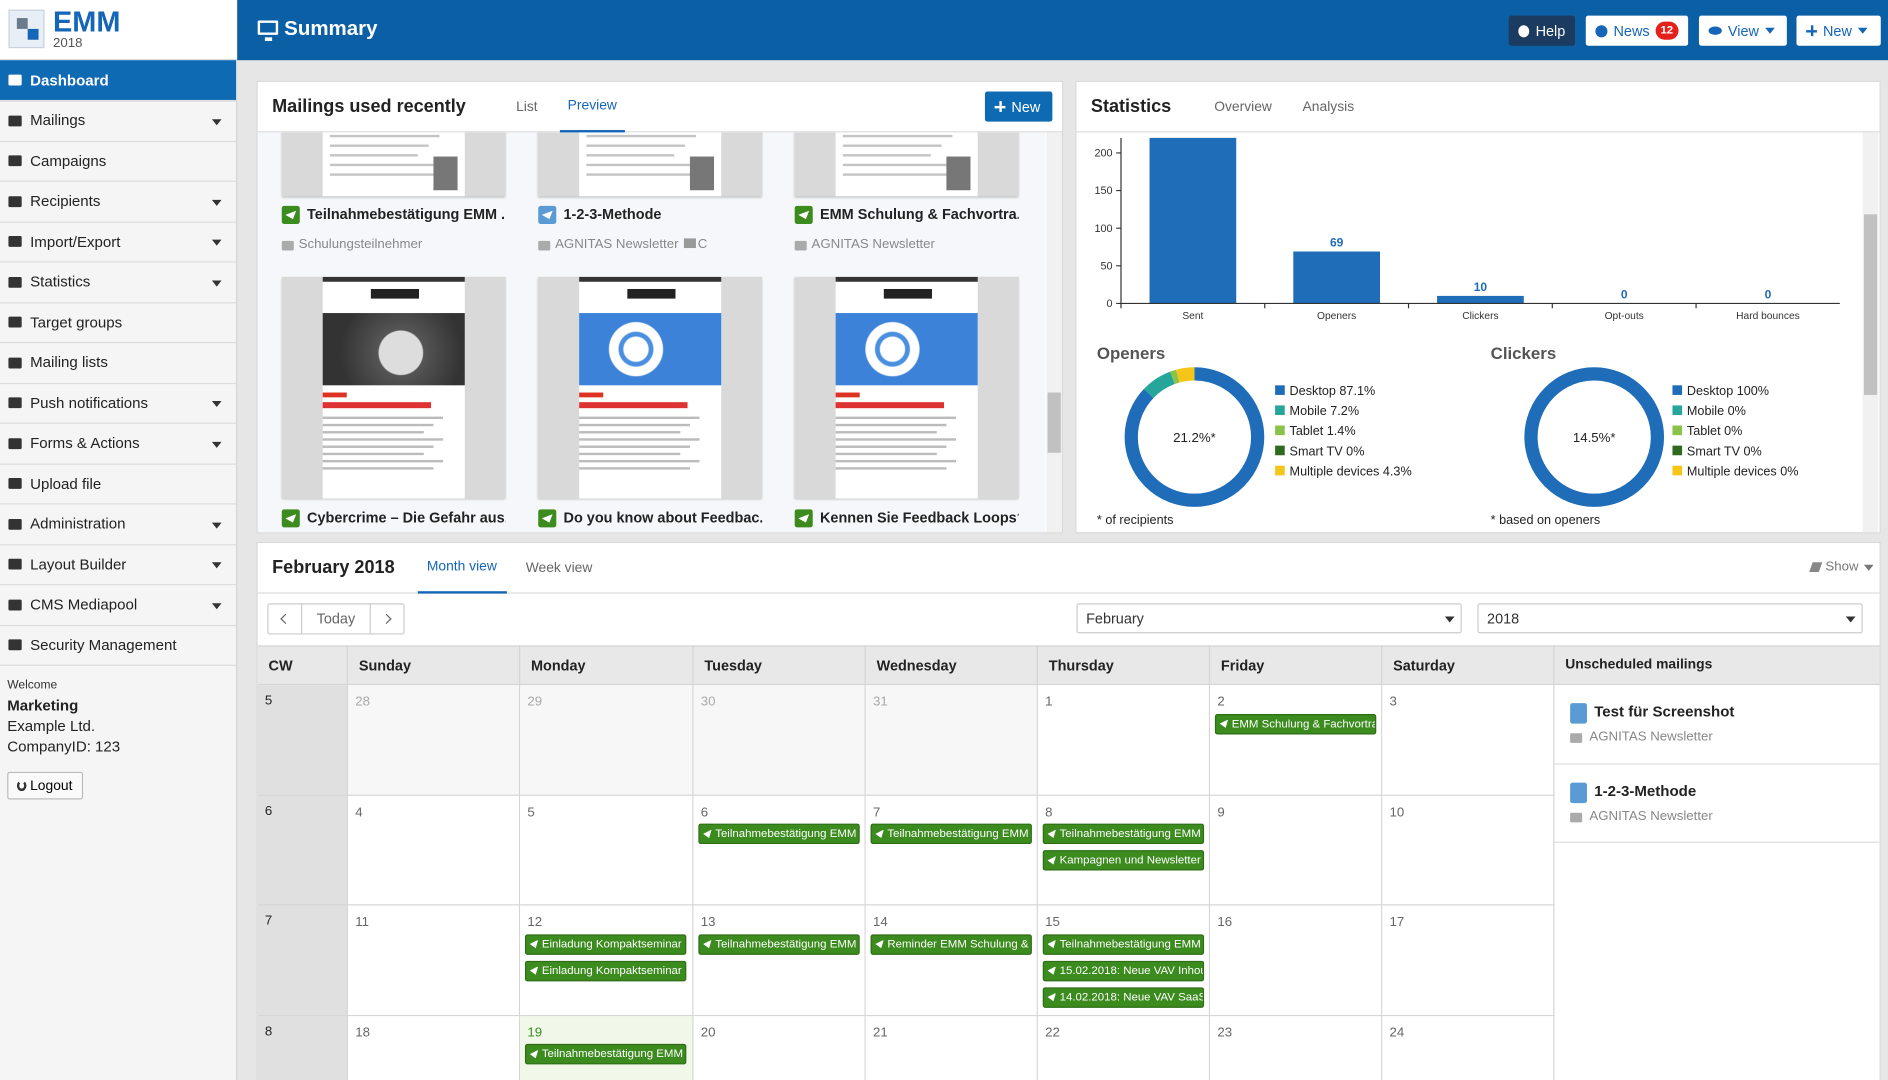 This screenshot has height=1080, width=1888. What do you see at coordinates (45, 785) in the screenshot?
I see `logout-button: Logout` at bounding box center [45, 785].